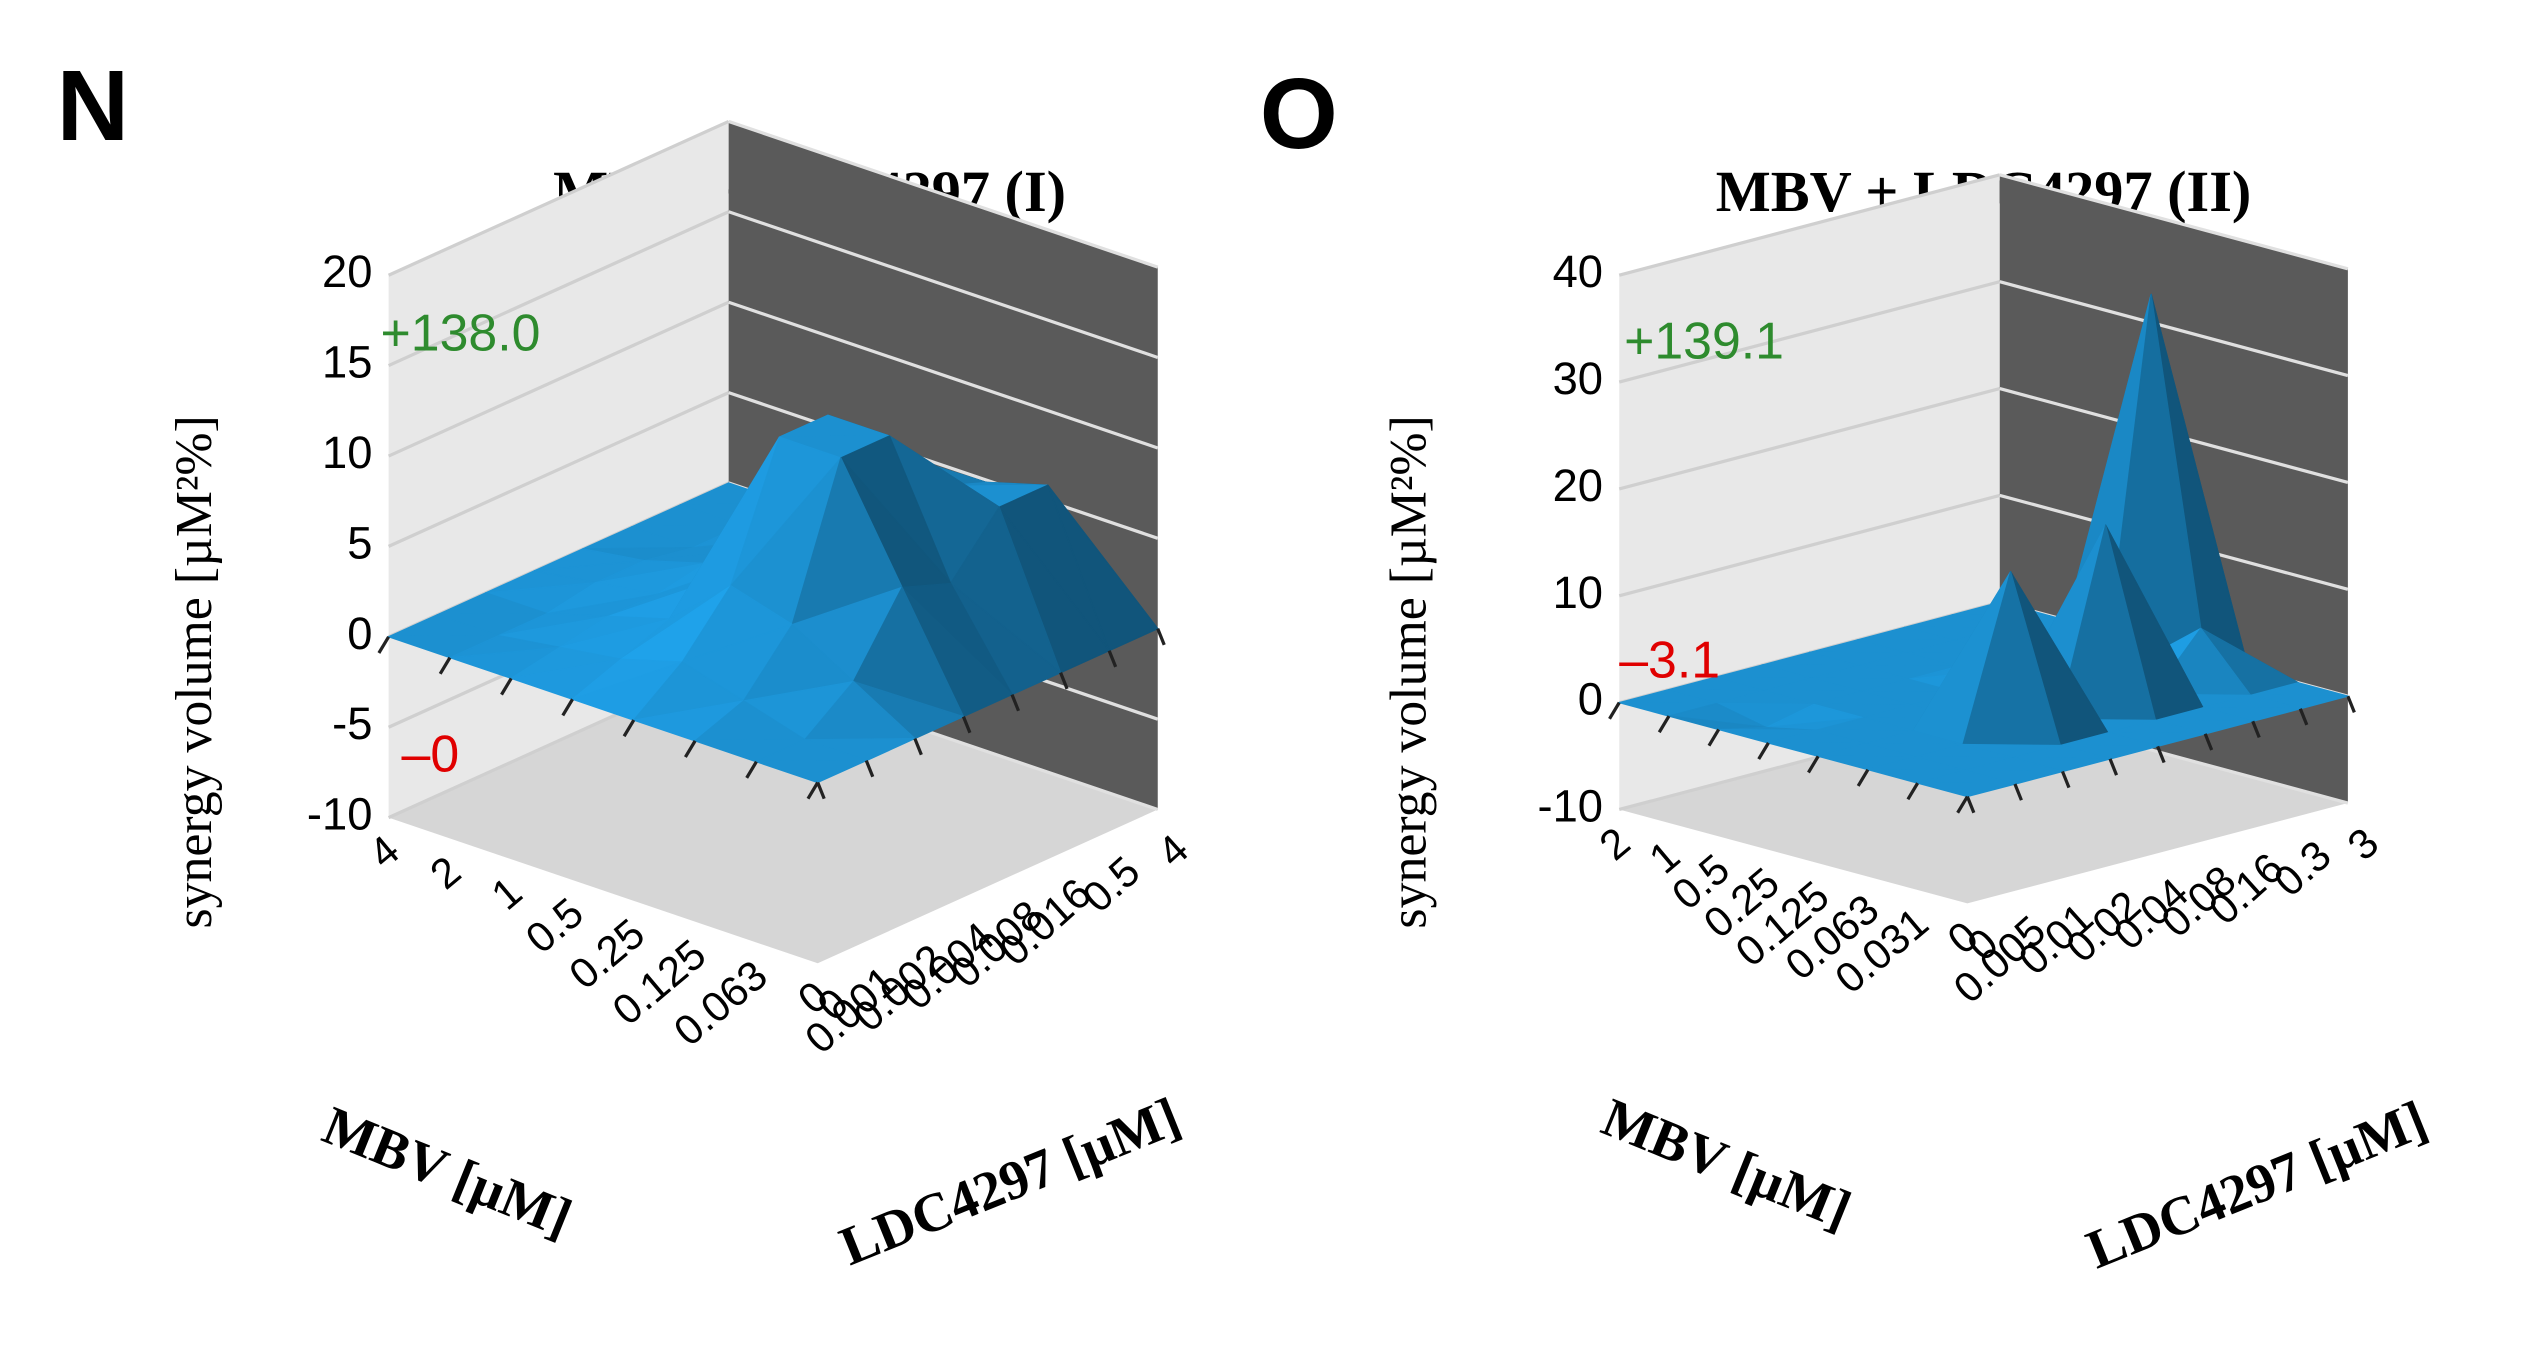 The image size is (2526, 1347). I want to click on annotation: –3.1, so click(1669, 659).